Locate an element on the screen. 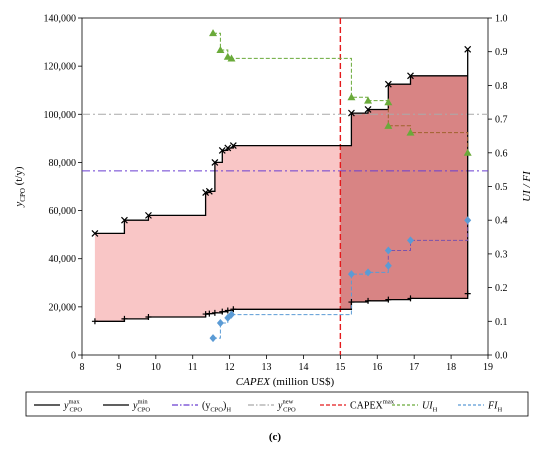  x-axis-title: CAPEX (million US$) is located at coordinates (285, 382).